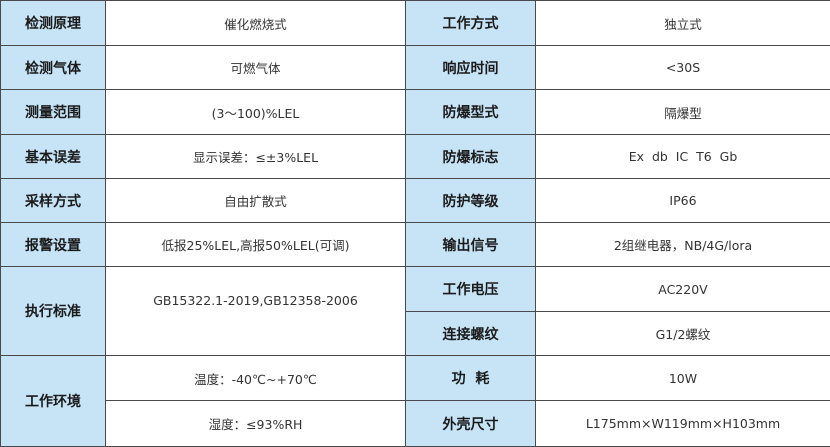 The image size is (830, 447). I want to click on spec-label: 响应时间, so click(471, 68).